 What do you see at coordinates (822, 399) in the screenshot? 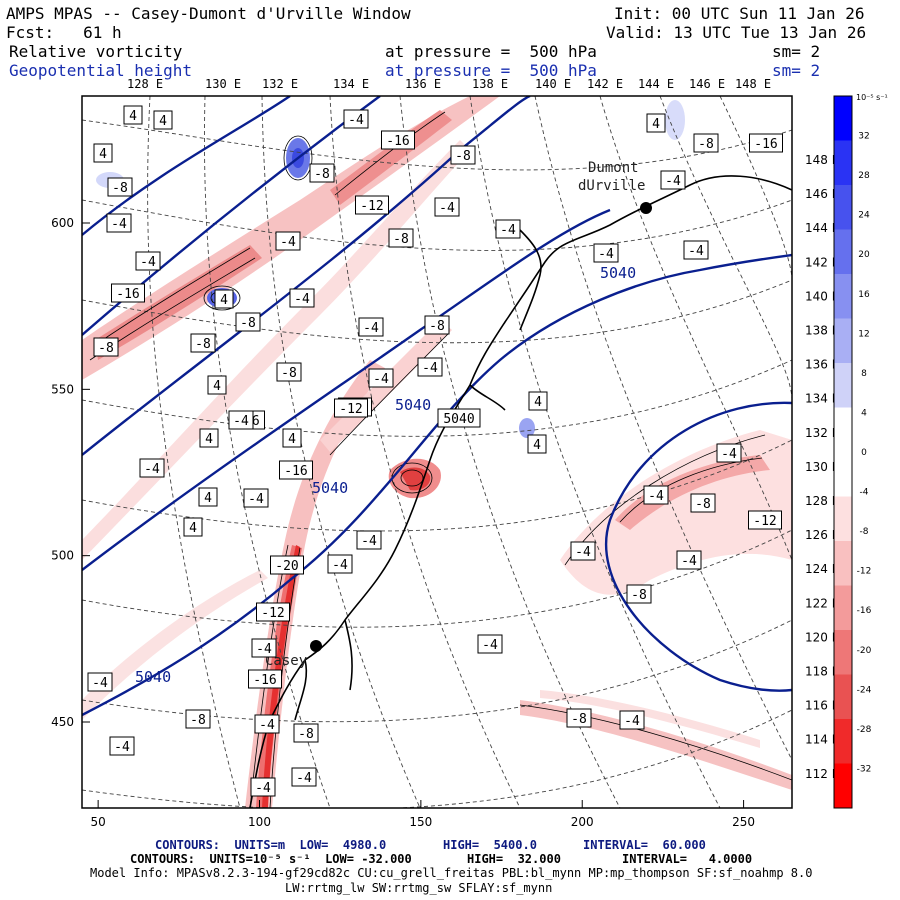
I see `right-longitude-label: 134 E` at bounding box center [822, 399].